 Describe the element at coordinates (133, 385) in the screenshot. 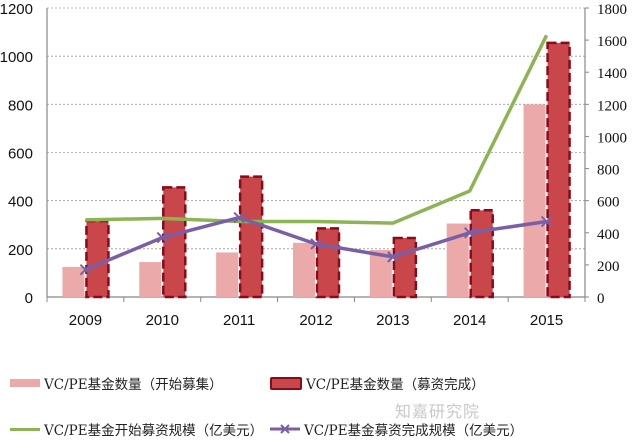

I see `legend-label: VC/PE基金数量（开始募集）` at that location.